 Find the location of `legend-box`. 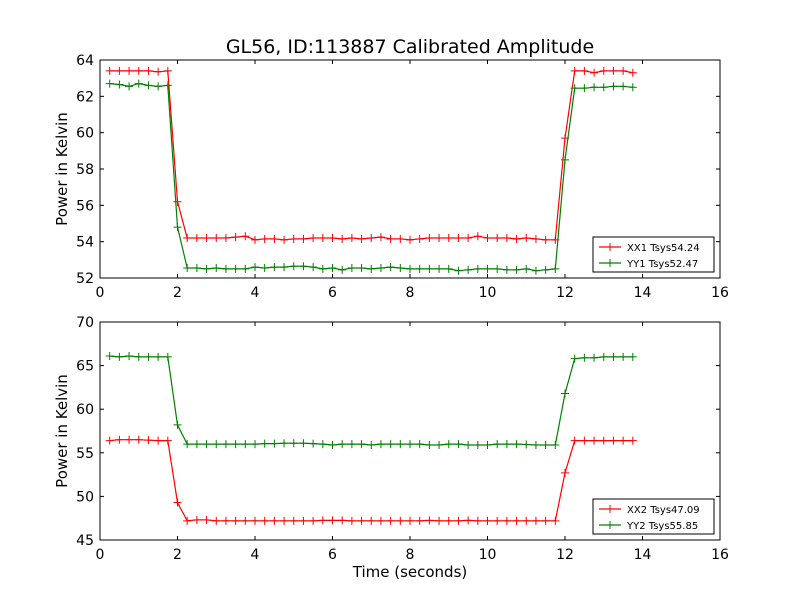

legend-box is located at coordinates (653, 254).